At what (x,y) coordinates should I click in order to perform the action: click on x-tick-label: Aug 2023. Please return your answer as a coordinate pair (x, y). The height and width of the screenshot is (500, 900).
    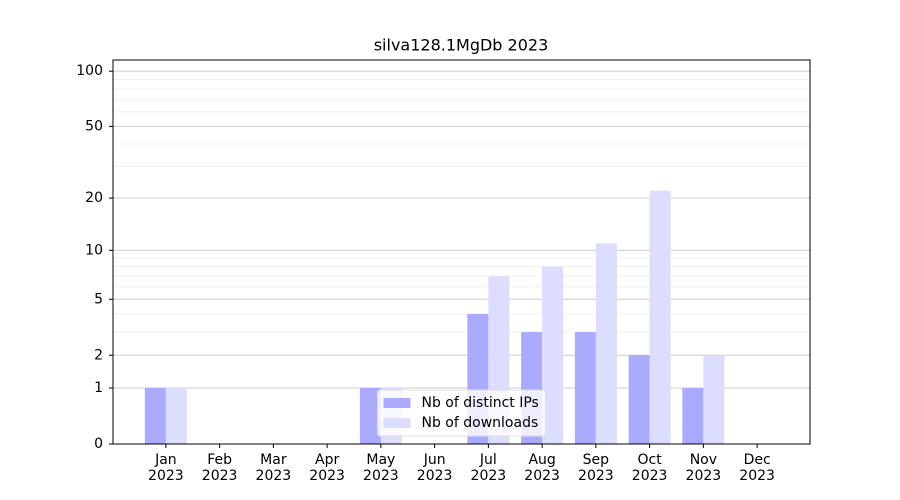
    Looking at the image, I should click on (542, 468).